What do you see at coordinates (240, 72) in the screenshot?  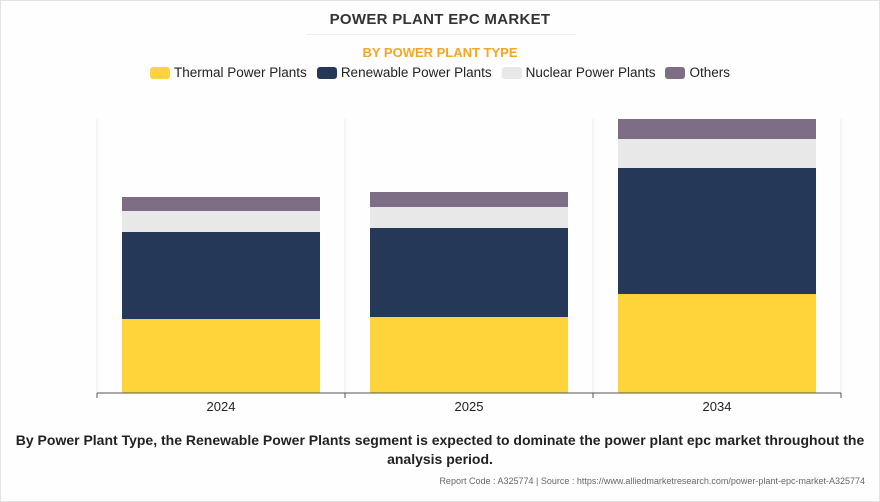 I see `legend-label: Thermal Power Plants` at bounding box center [240, 72].